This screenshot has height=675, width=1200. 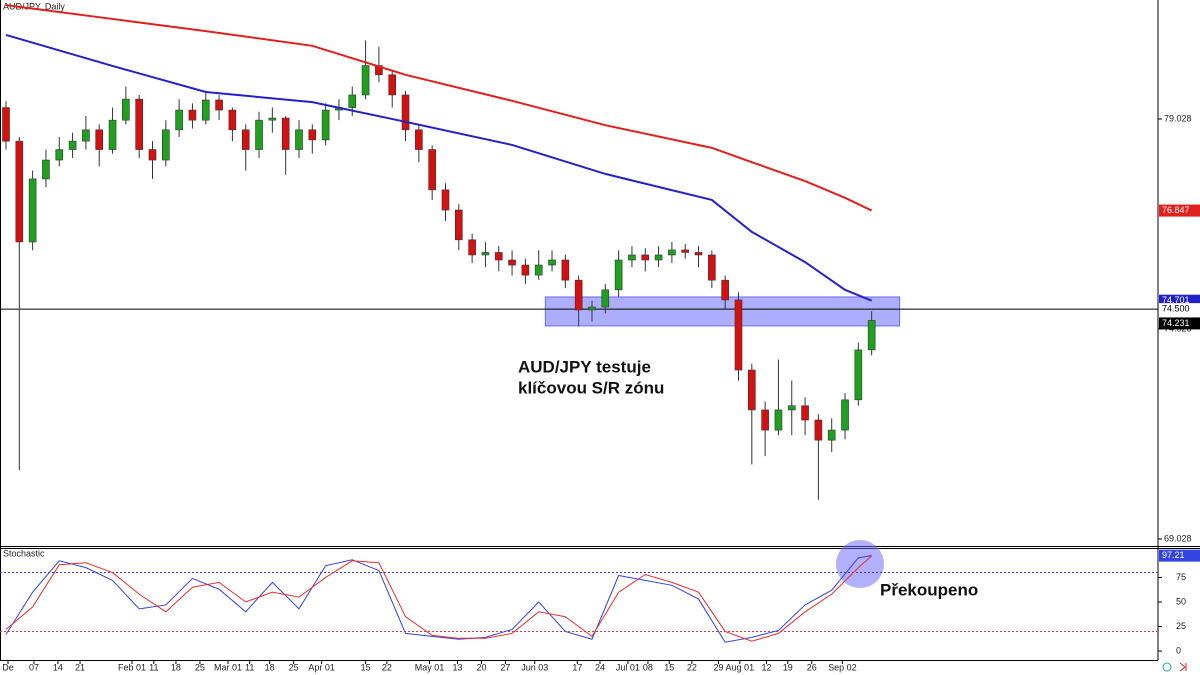 What do you see at coordinates (1176, 323) in the screenshot?
I see `price-marker: 74.231` at bounding box center [1176, 323].